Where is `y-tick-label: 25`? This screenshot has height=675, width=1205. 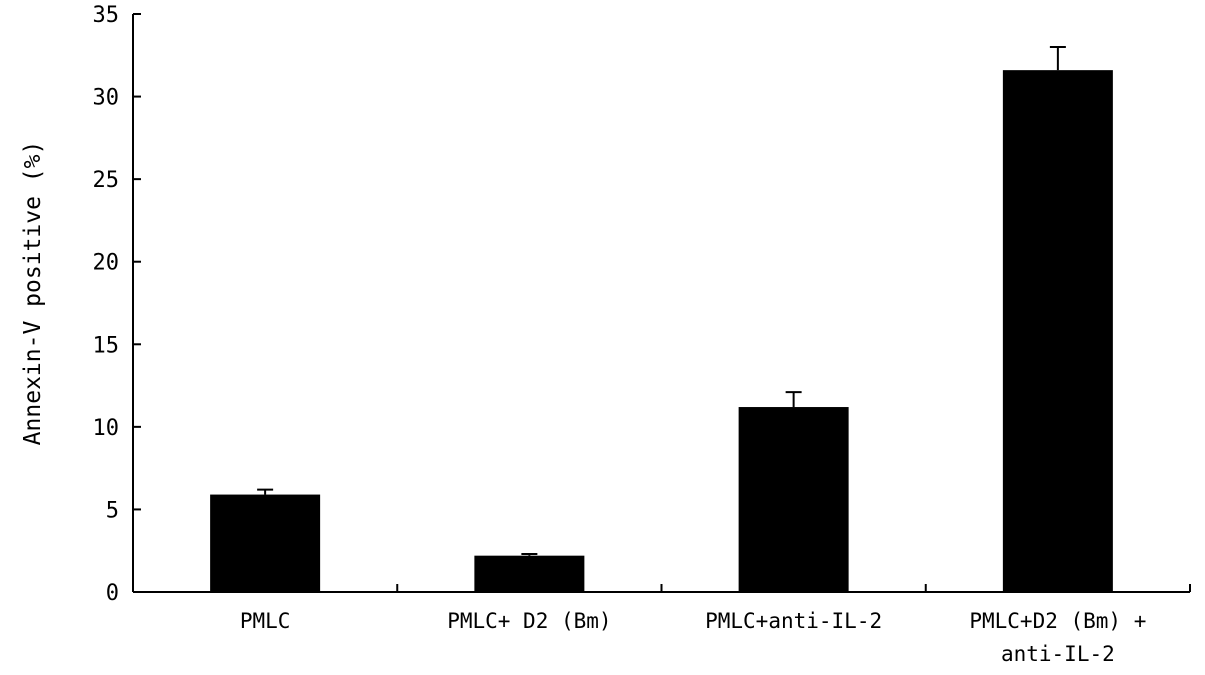 y-tick-label: 25 is located at coordinates (106, 180).